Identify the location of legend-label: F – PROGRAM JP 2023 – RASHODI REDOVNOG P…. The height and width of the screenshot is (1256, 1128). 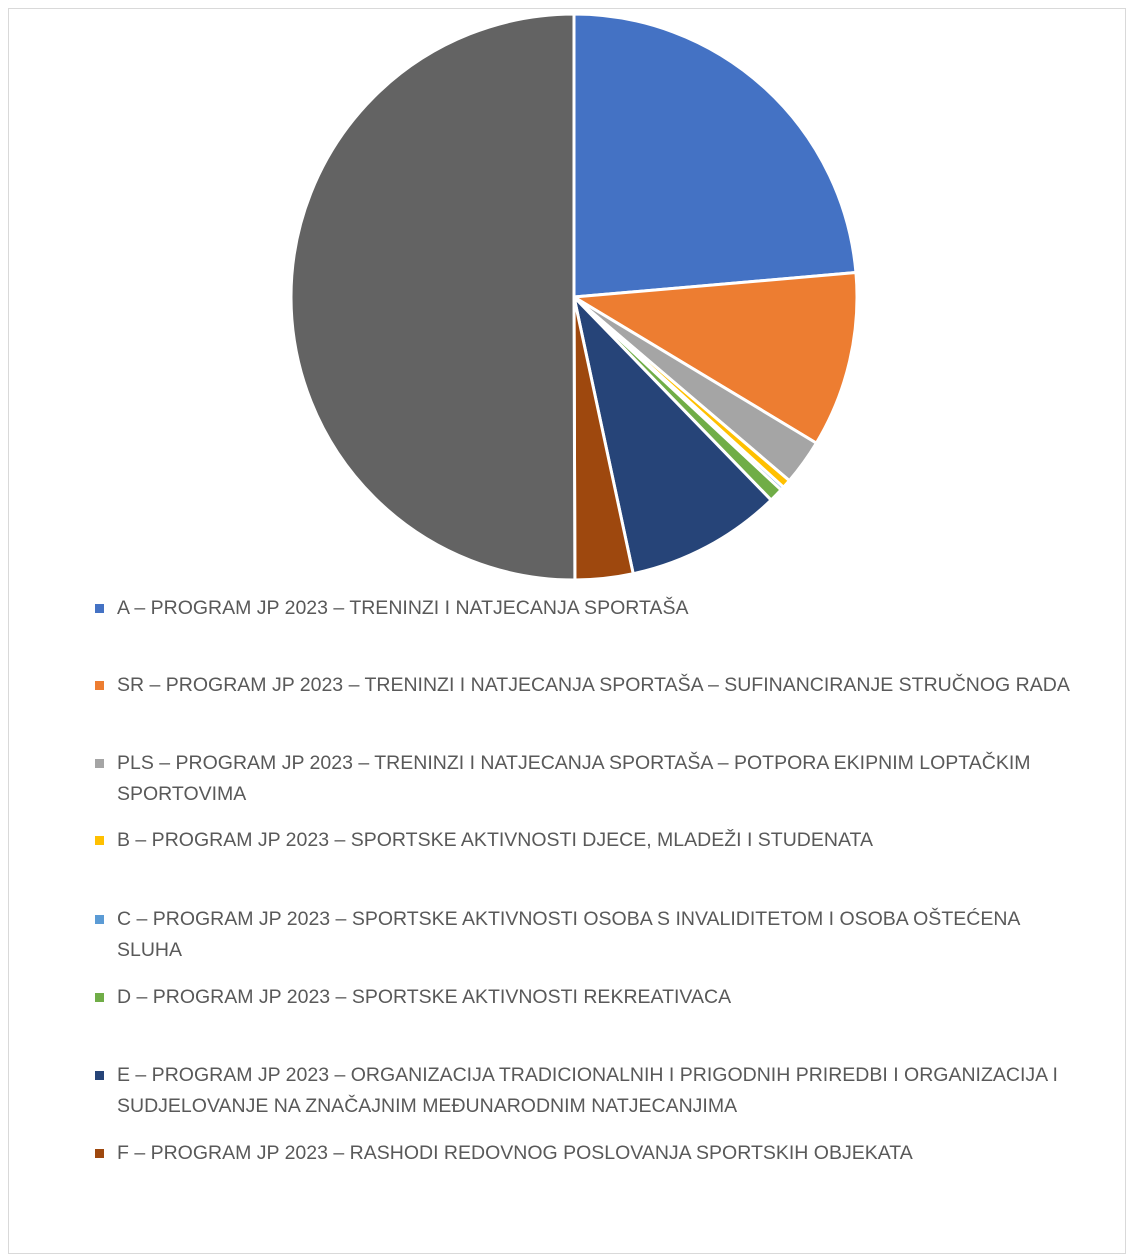
(515, 1153).